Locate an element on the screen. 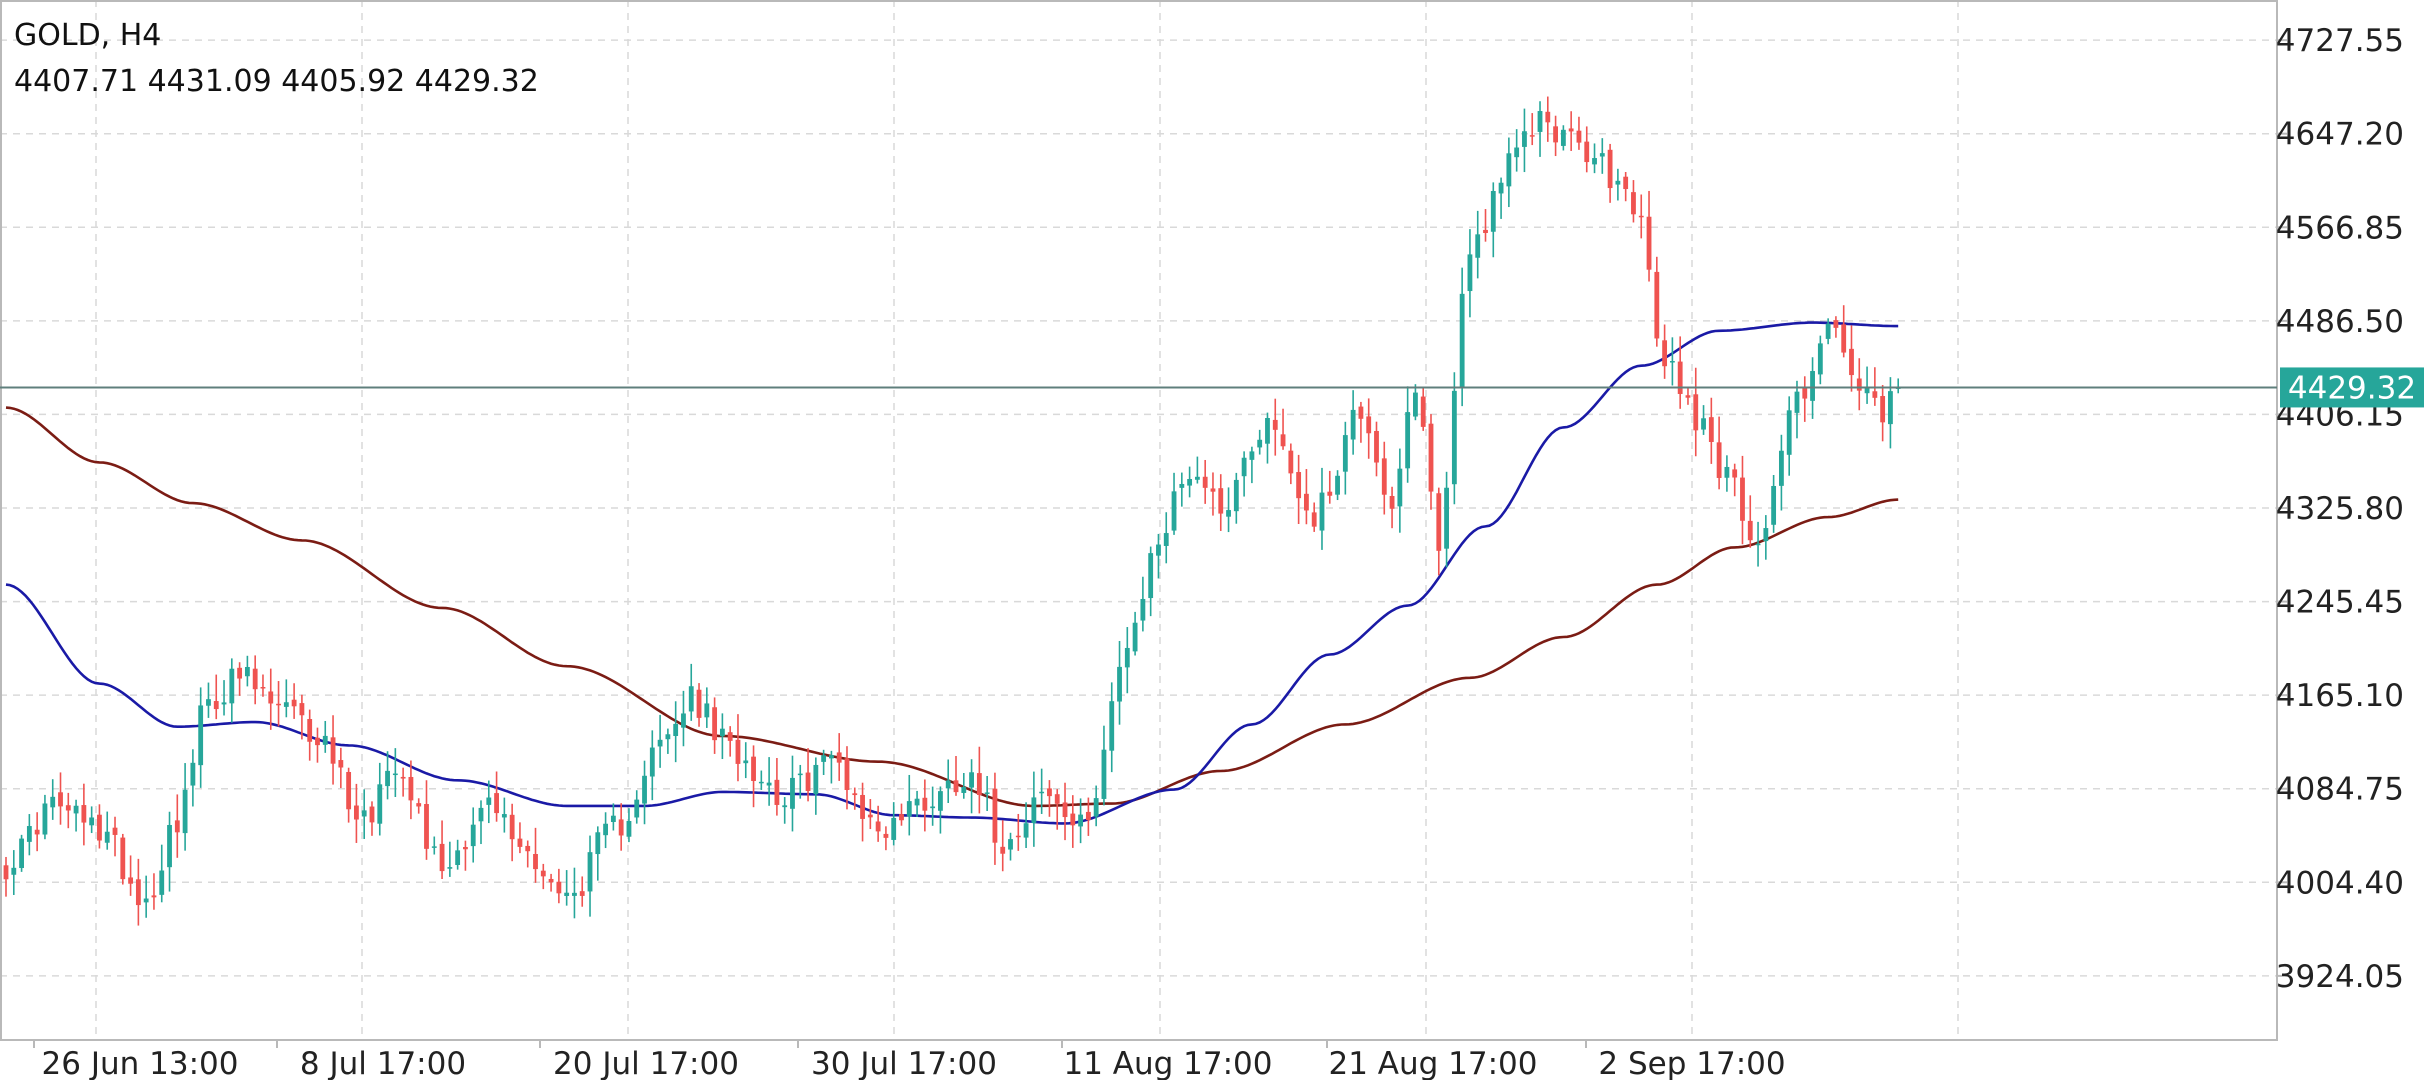 The image size is (2436, 1084). y-tick-label: 4165.10 is located at coordinates (2340, 696).